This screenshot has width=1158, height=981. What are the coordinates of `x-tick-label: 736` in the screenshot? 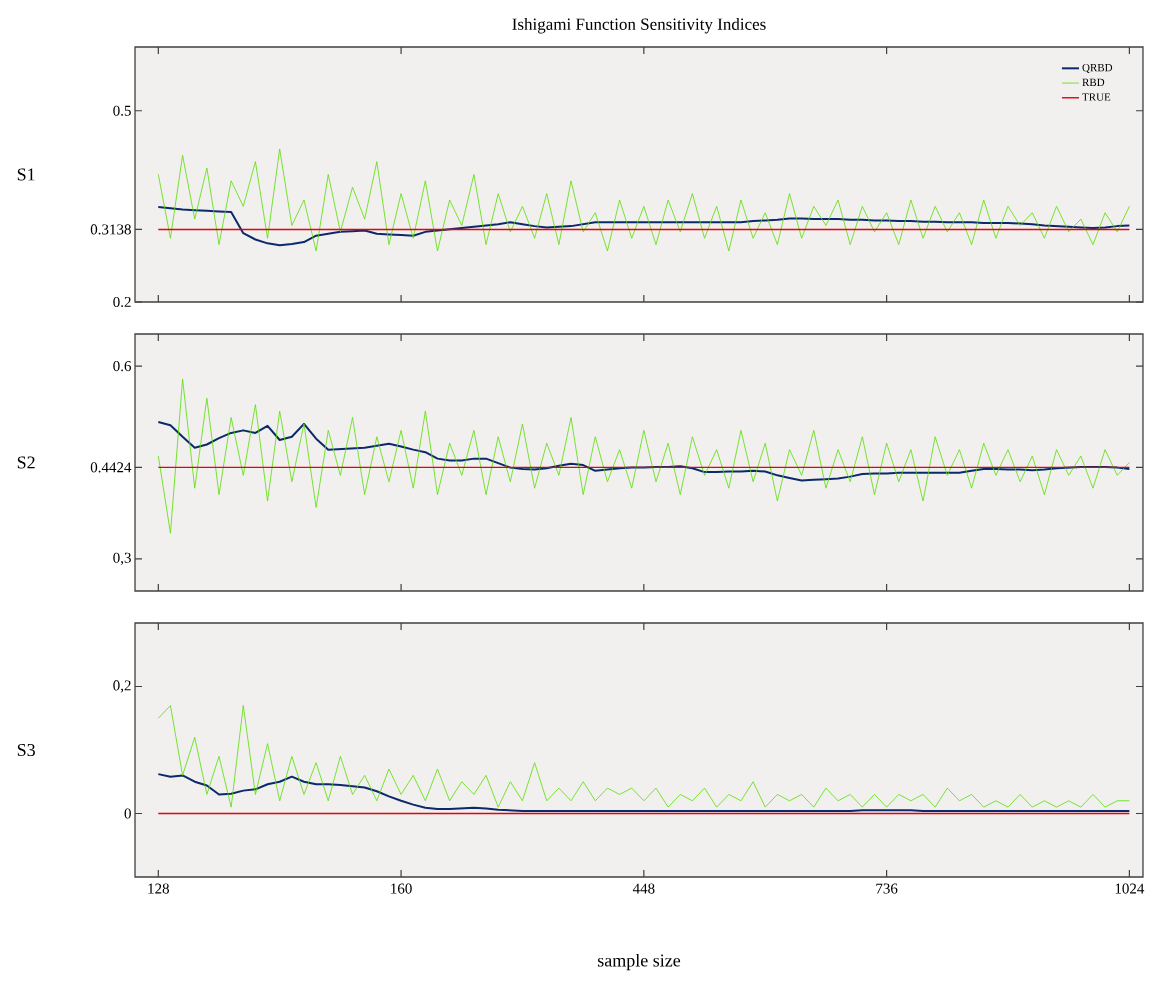 It's located at (887, 888).